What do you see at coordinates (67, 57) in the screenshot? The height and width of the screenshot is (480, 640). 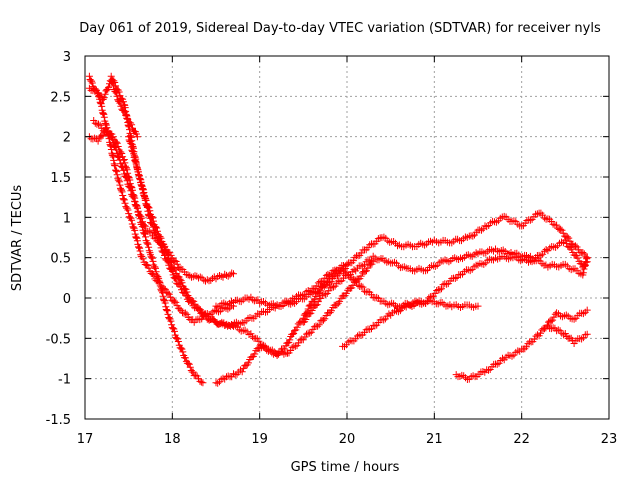 I see `y-tick-label: 3` at bounding box center [67, 57].